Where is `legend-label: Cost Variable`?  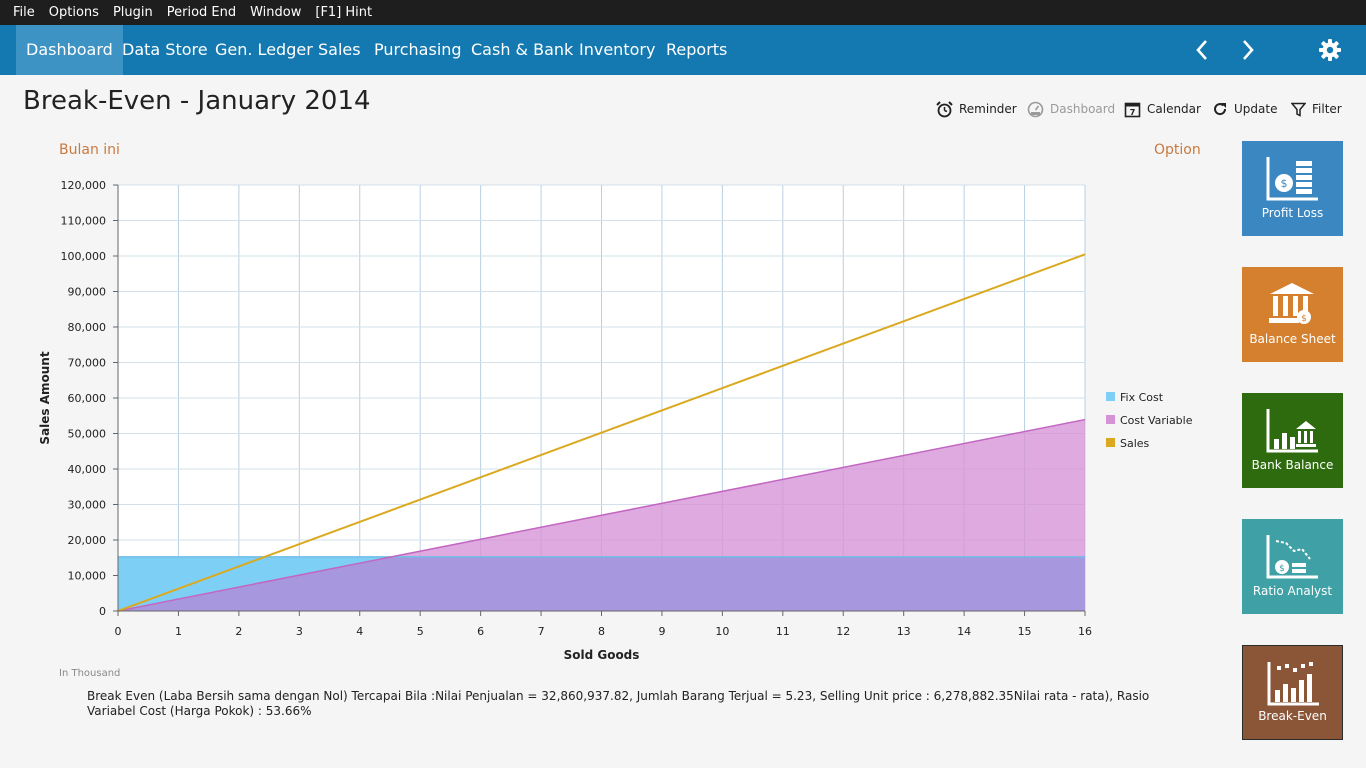 legend-label: Cost Variable is located at coordinates (1156, 420).